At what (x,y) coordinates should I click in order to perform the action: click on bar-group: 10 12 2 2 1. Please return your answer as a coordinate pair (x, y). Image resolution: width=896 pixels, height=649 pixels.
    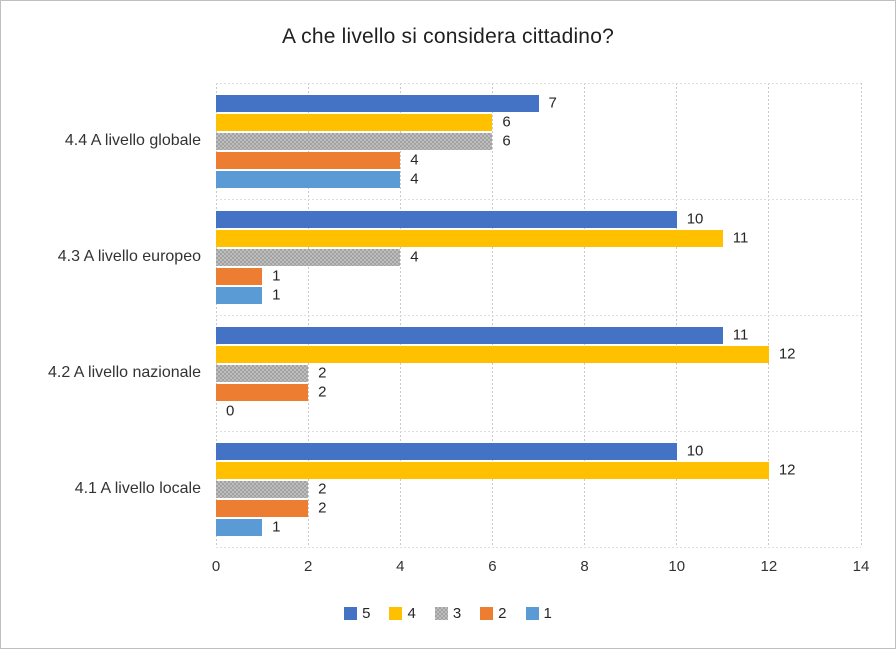
    Looking at the image, I should click on (538, 489).